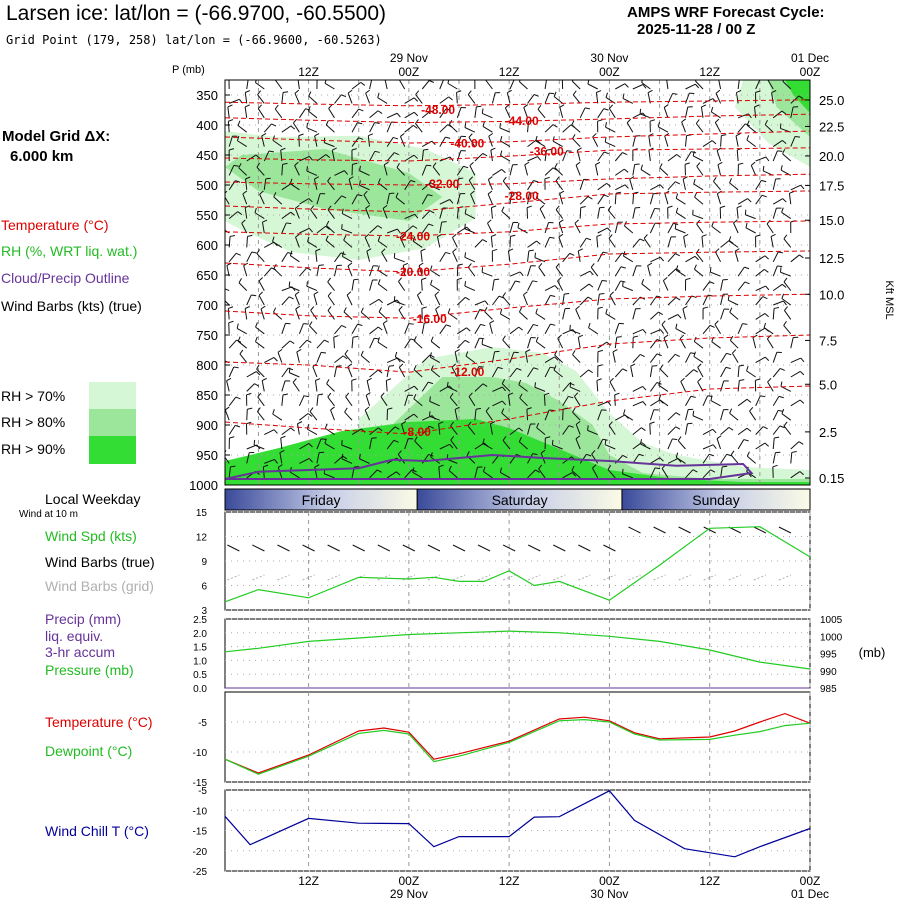 The height and width of the screenshot is (900, 900). What do you see at coordinates (409, 58) in the screenshot?
I see `top-date-label: 29 Nov` at bounding box center [409, 58].